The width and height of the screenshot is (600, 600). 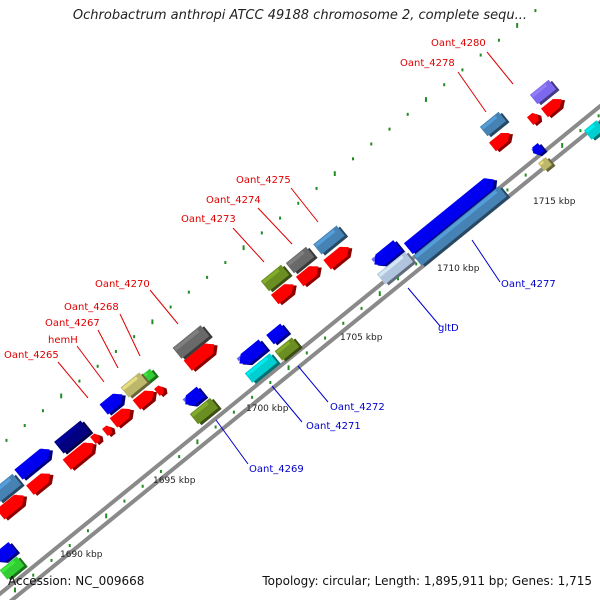 I want to click on gene-feature-red-left2, so click(x=15, y=505).